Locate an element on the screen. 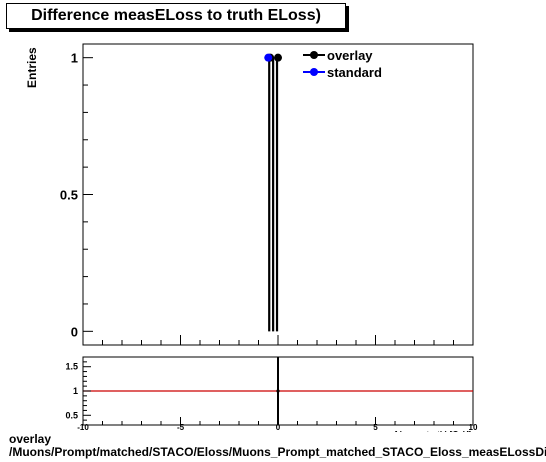 The width and height of the screenshot is (546, 462). ratio-y-tick-label: 1.5 is located at coordinates (71, 367).